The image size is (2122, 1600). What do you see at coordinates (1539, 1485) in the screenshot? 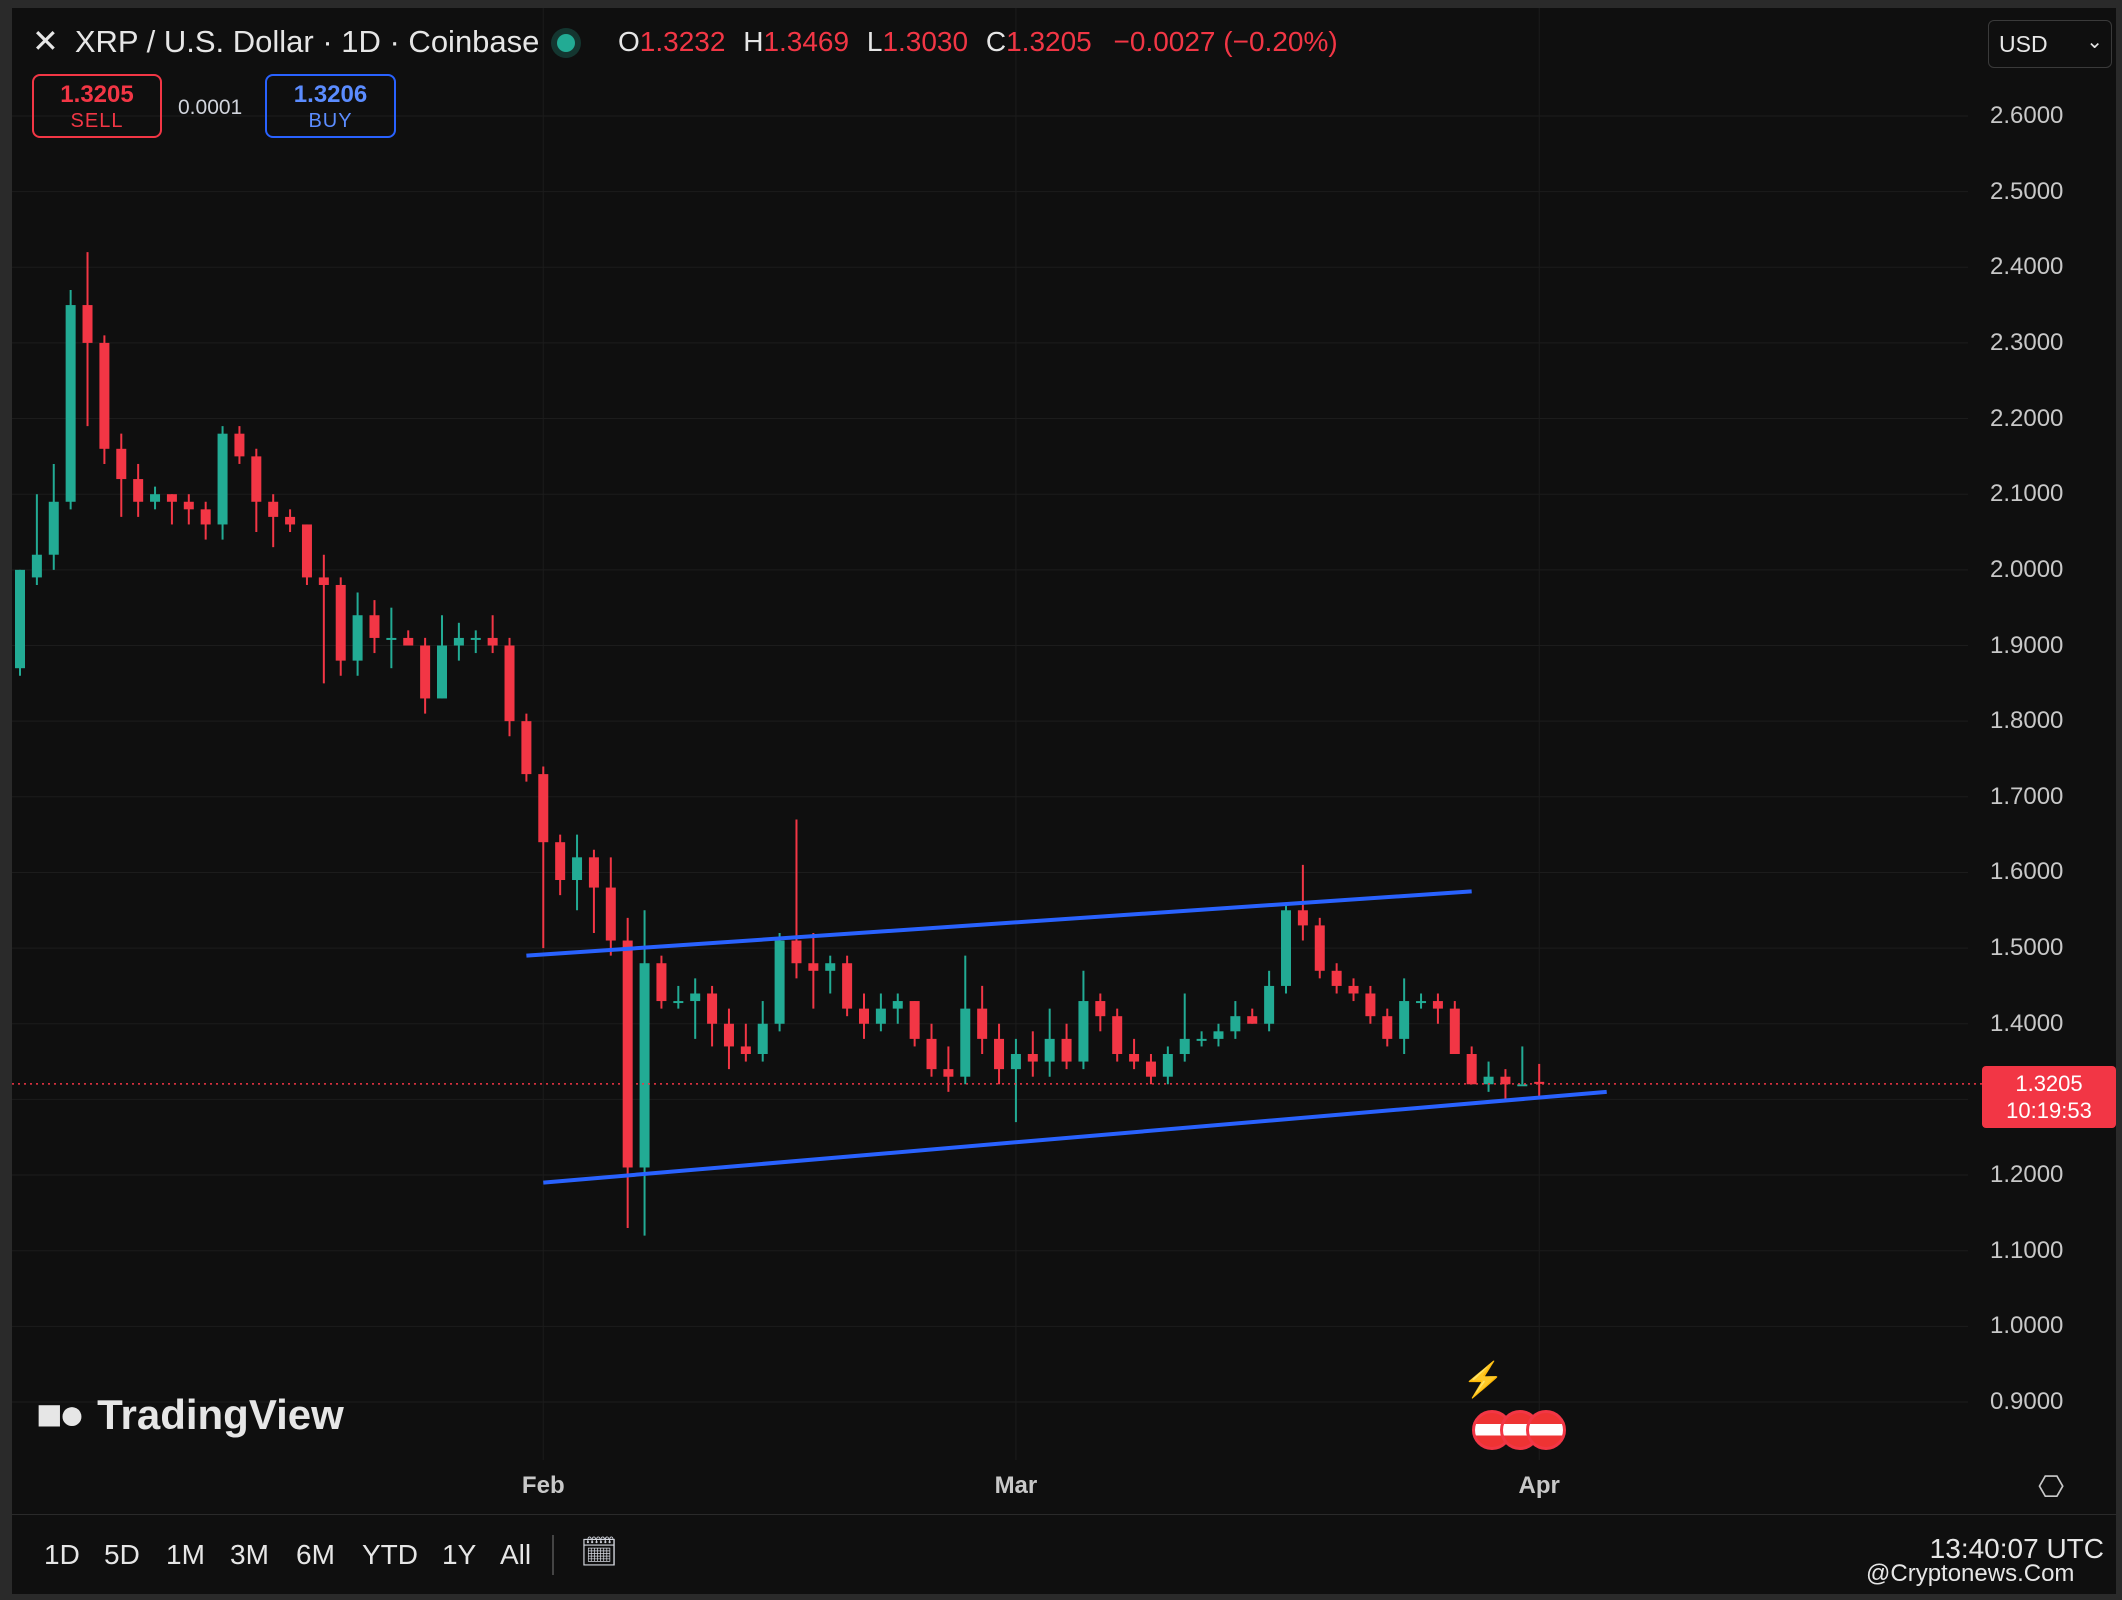
I see `x-tick-label: Apr` at bounding box center [1539, 1485].